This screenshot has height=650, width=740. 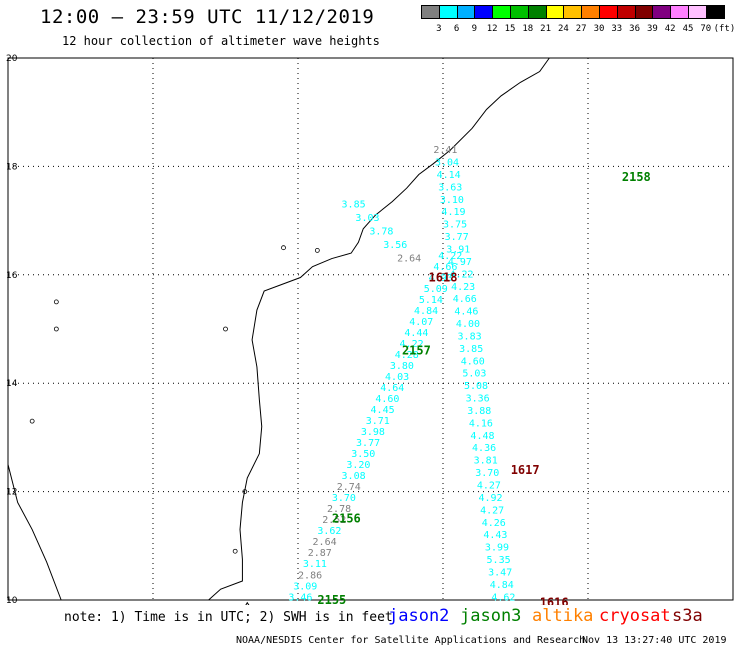 I want to click on pass-label: 1618, so click(x=443, y=278).